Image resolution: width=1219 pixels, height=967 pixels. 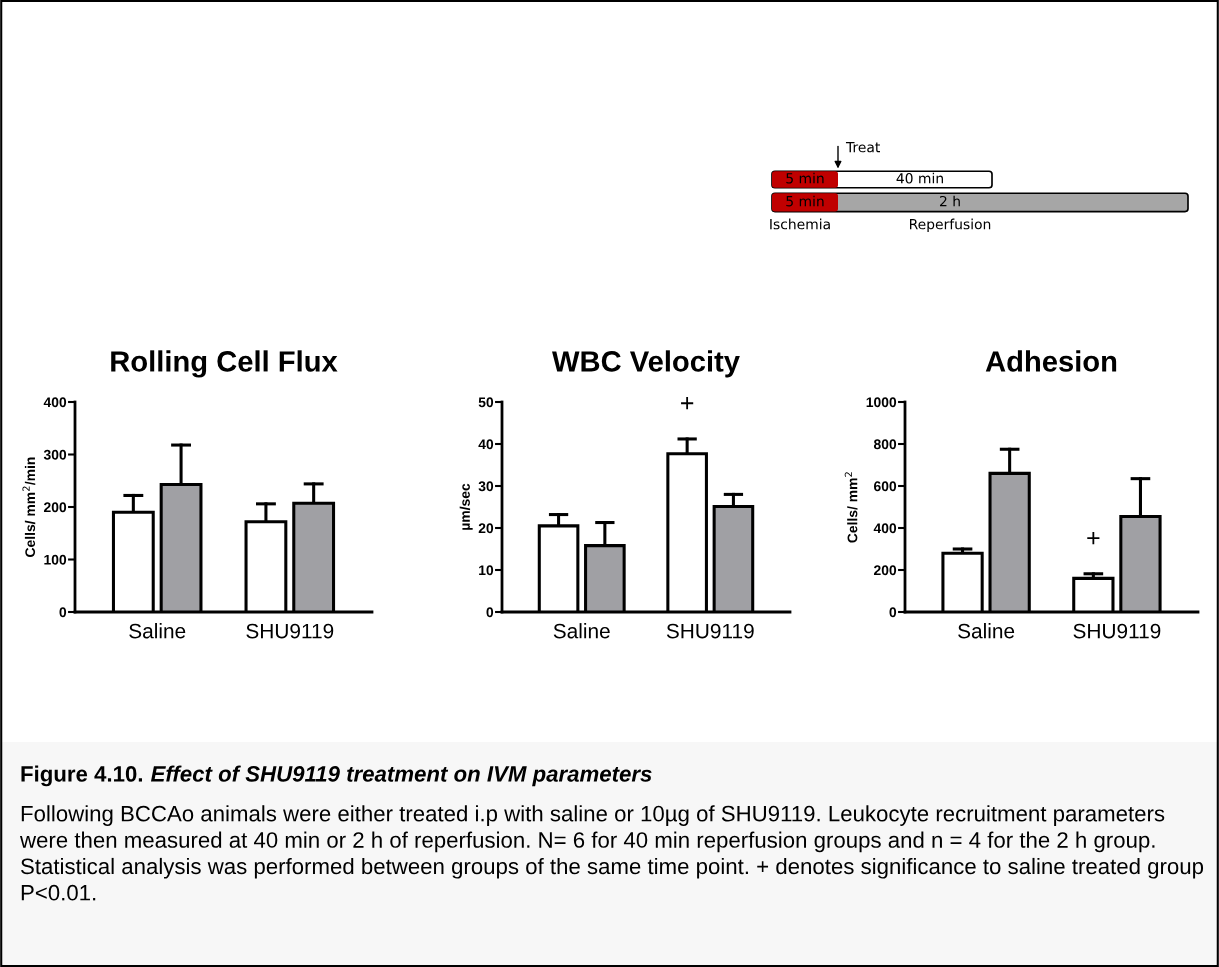 I want to click on y-axis-title: Cells/ mm$^{2}$/min, so click(x=29, y=507).